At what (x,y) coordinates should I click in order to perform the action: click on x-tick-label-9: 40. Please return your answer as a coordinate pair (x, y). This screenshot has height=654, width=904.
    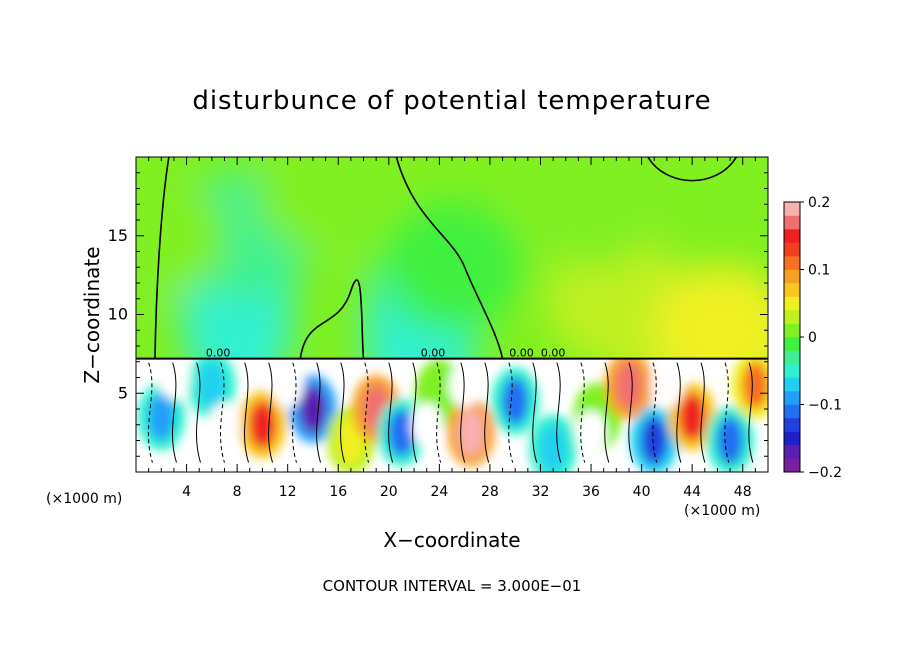
    Looking at the image, I should click on (642, 492).